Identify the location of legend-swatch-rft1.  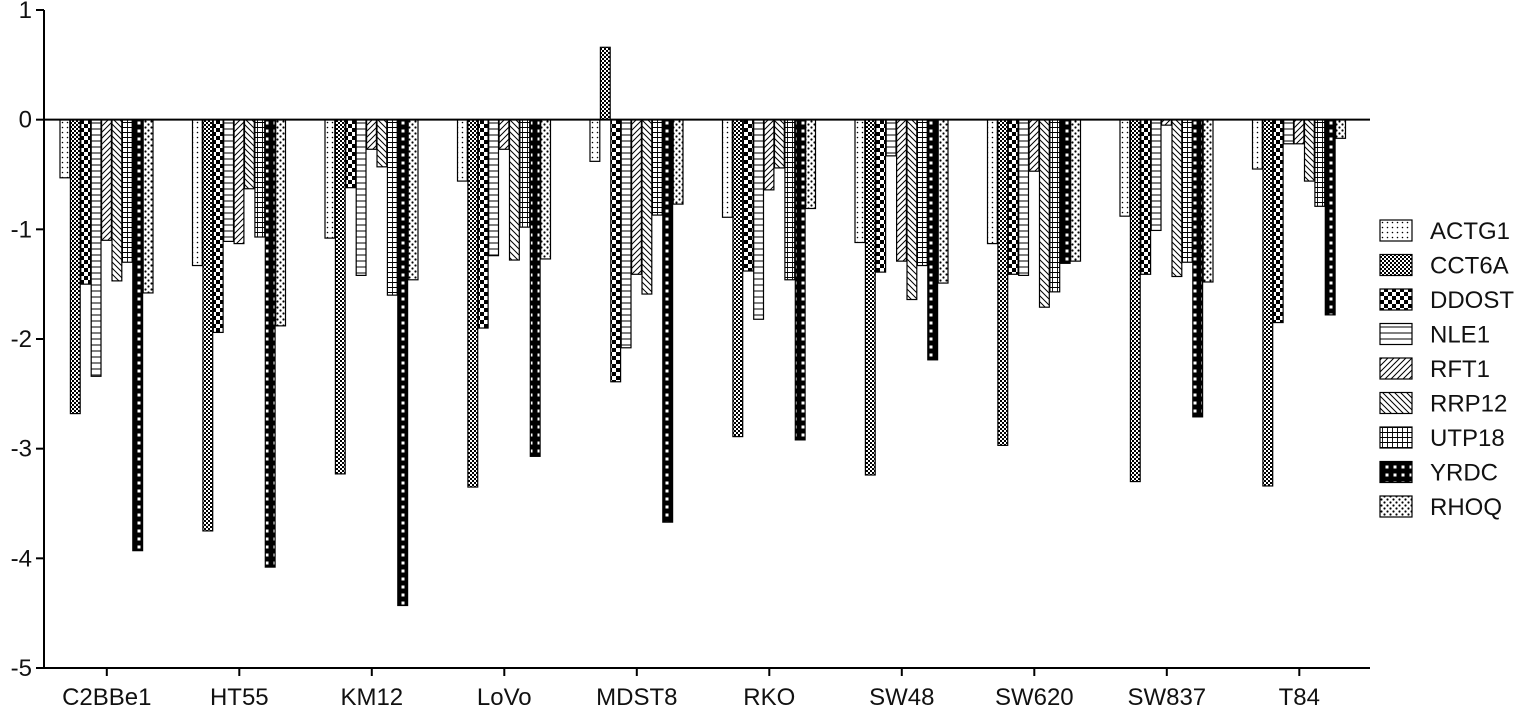
(1396, 368).